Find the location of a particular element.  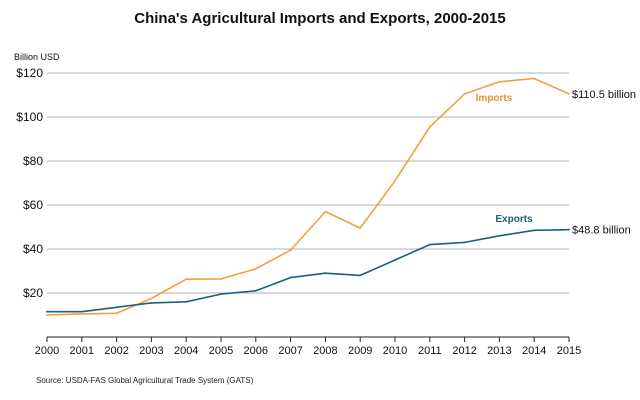

y-tick-label-120: $120 is located at coordinates (29, 73).